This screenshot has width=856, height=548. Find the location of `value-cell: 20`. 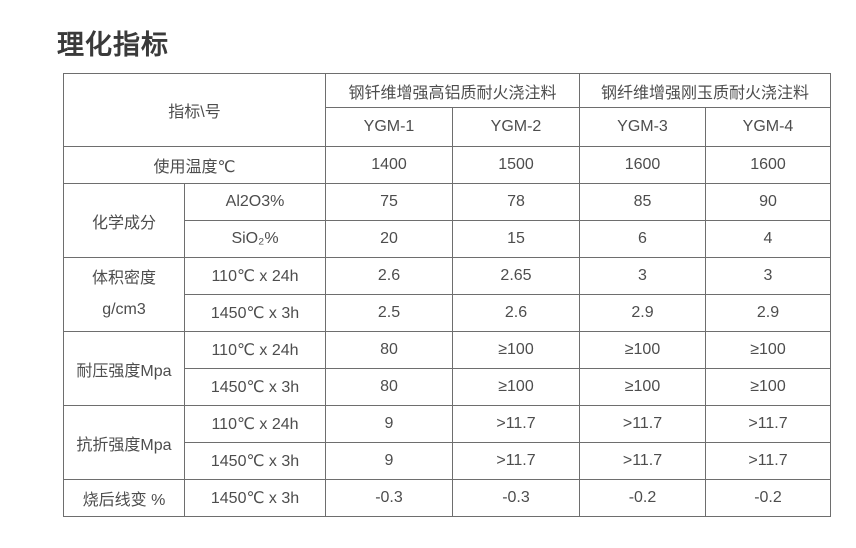

value-cell: 20 is located at coordinates (389, 239).